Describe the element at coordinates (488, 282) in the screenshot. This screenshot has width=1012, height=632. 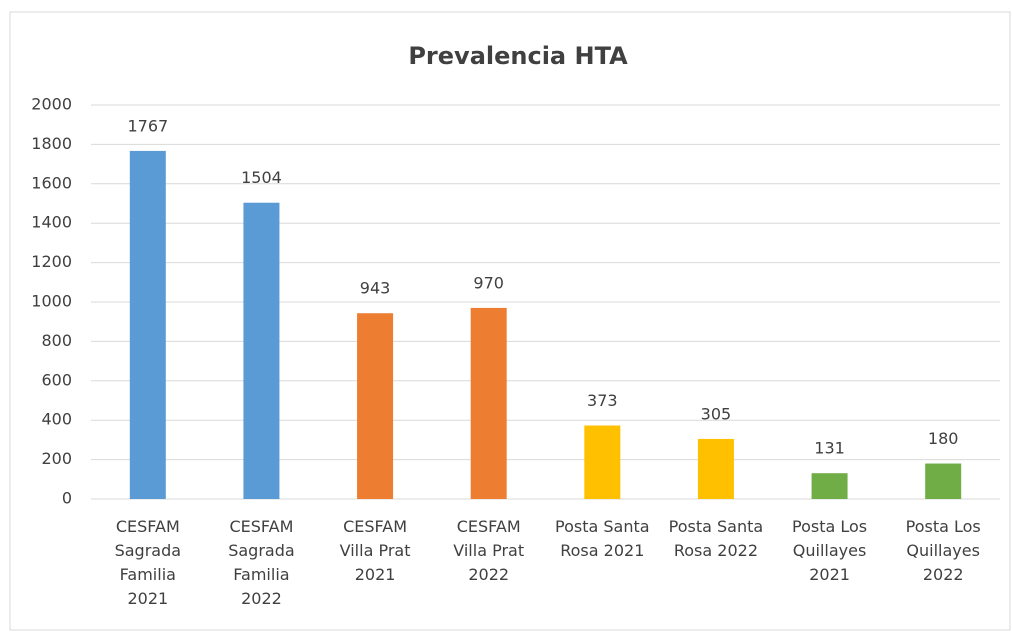
I see `value-label: 970` at that location.